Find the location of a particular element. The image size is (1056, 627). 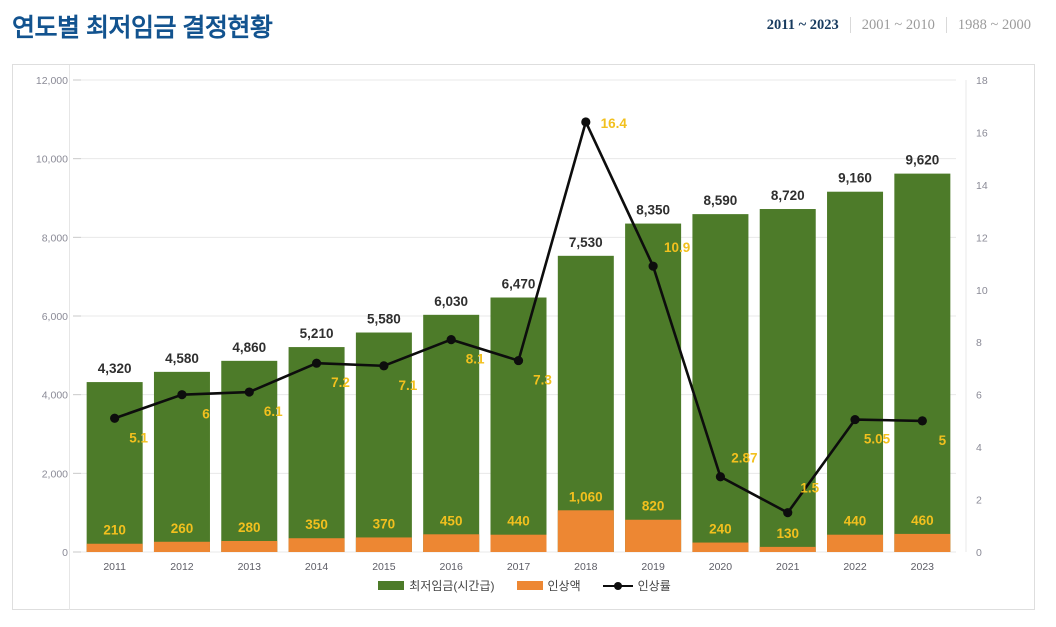

bar-total-label: 8,350 is located at coordinates (653, 210).